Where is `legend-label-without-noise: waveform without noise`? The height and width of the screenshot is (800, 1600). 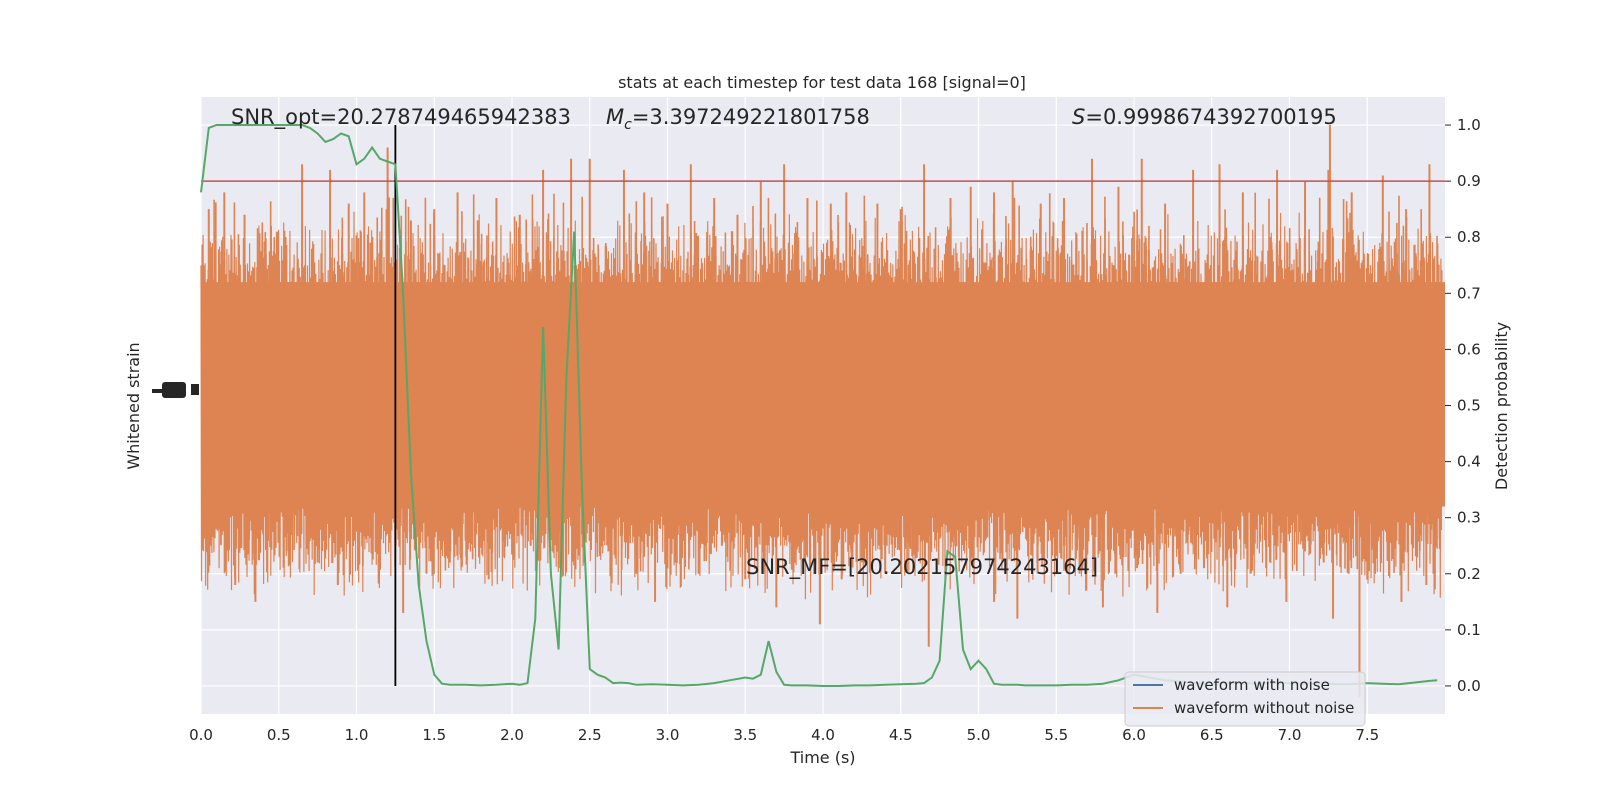
legend-label-without-noise: waveform without noise is located at coordinates (1264, 708).